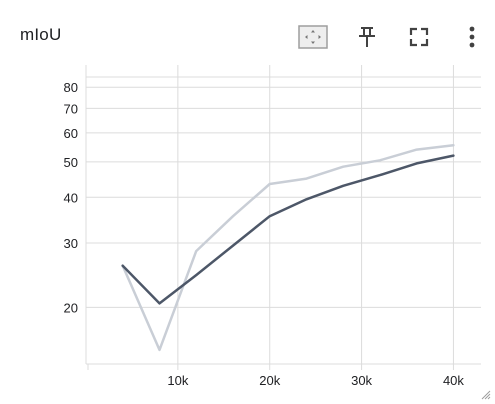 This screenshot has height=404, width=495. I want to click on y-tick-label: 40, so click(71, 197).